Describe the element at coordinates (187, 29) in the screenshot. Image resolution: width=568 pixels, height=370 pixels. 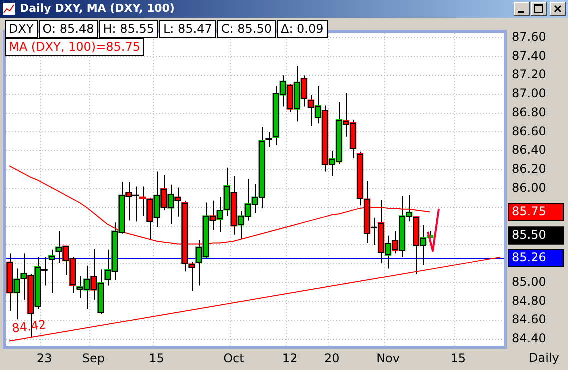
I see `annotation: L: 85.47` at that location.